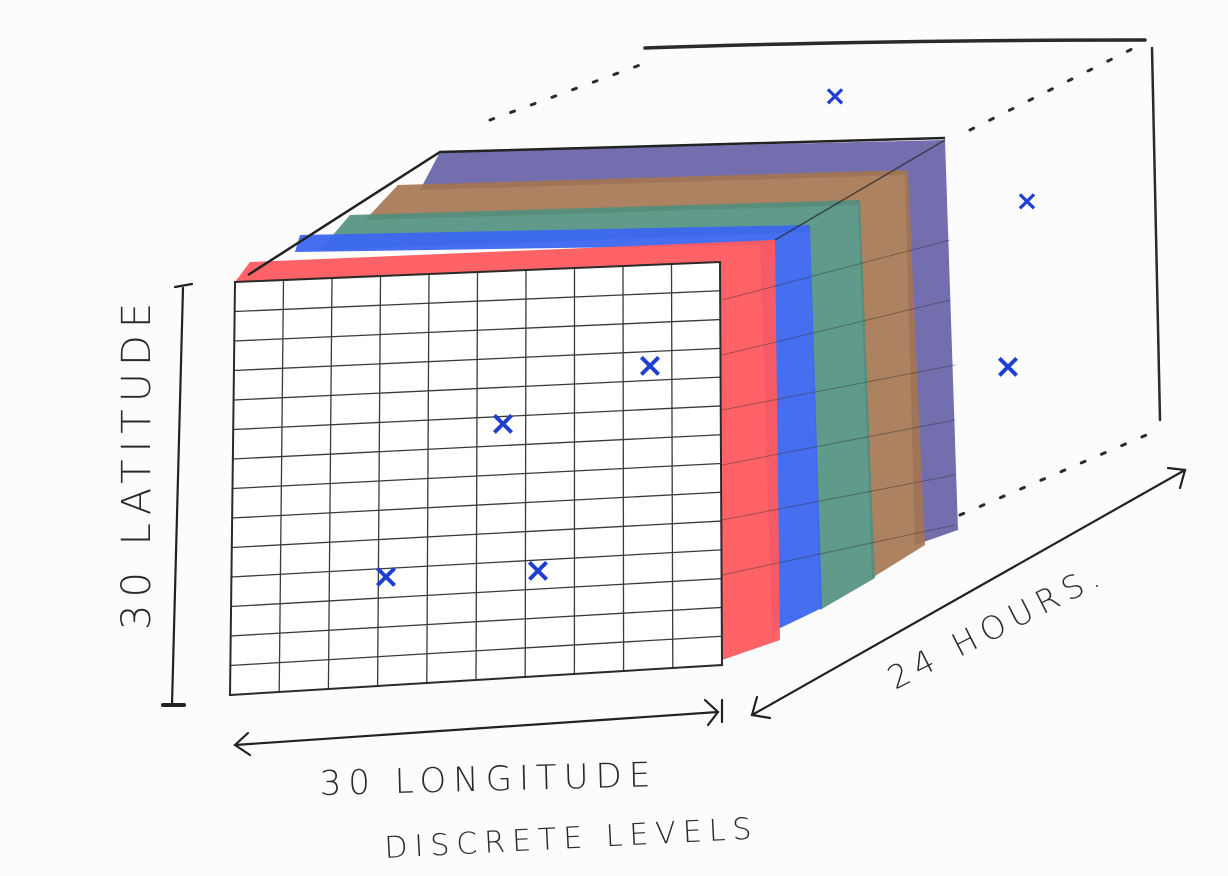  What do you see at coordinates (488, 779) in the screenshot?
I see `longitude-label: 30 LONGITUDE` at bounding box center [488, 779].